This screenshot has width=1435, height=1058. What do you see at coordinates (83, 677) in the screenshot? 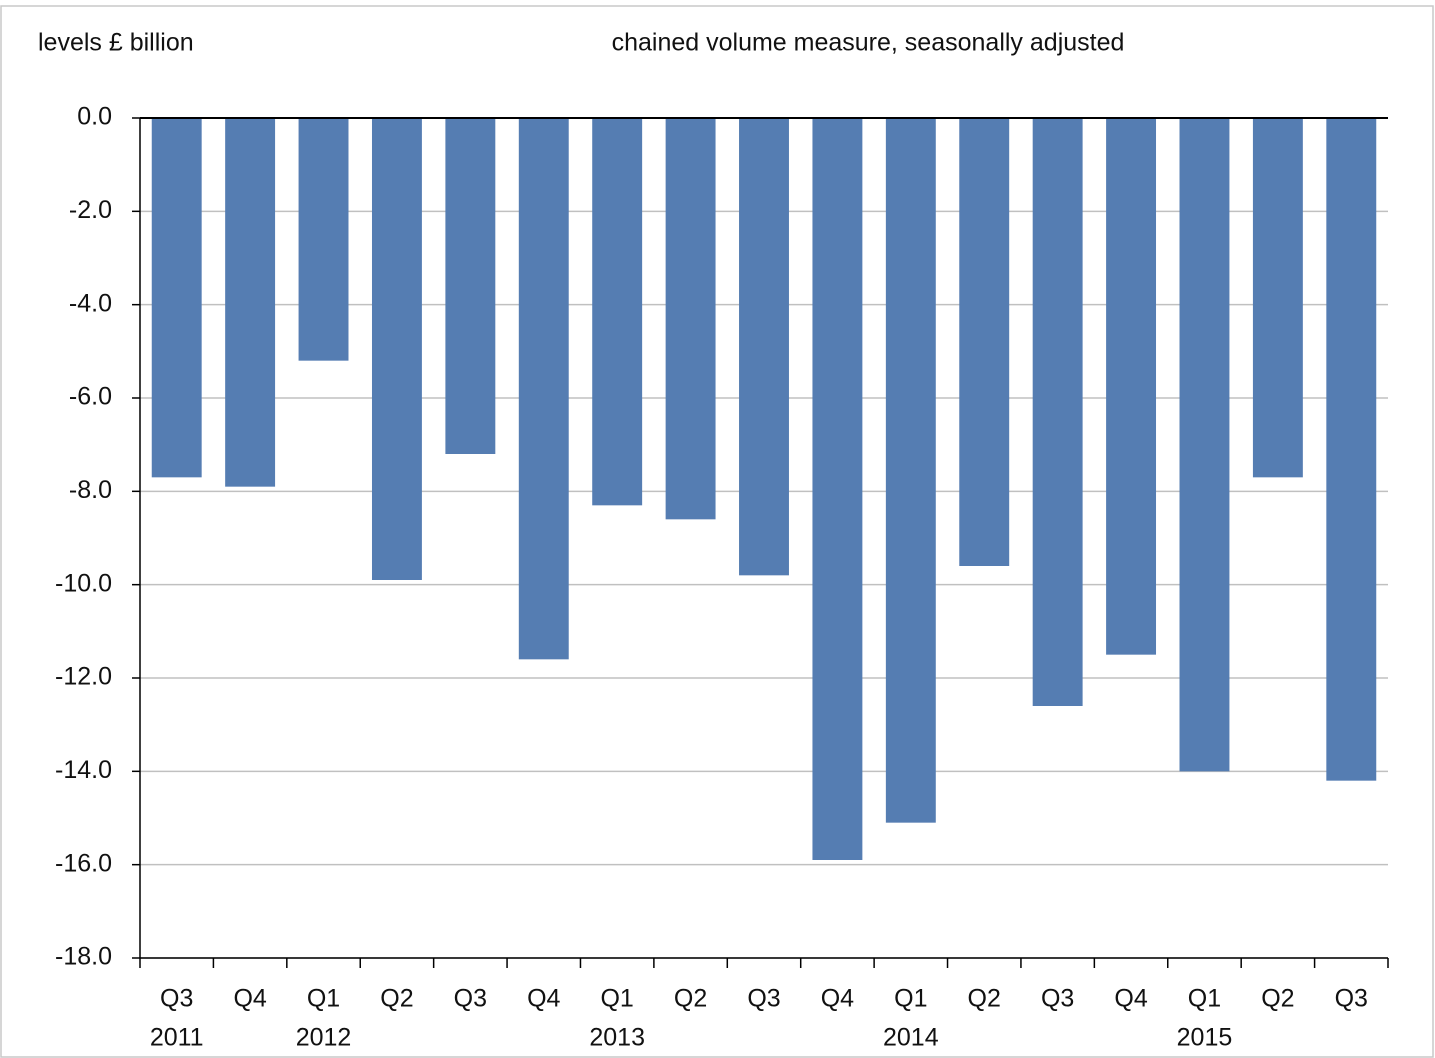
I see `y-tick-label: -12.0` at bounding box center [83, 677].